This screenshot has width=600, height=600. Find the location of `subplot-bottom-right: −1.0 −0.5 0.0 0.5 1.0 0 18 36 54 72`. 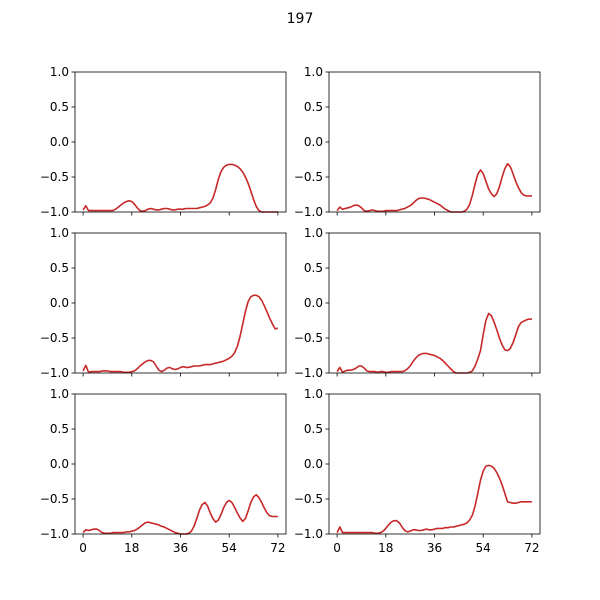

subplot-bottom-right: −1.0 −0.5 0.0 0.5 1.0 0 18 36 54 72 is located at coordinates (417, 471).